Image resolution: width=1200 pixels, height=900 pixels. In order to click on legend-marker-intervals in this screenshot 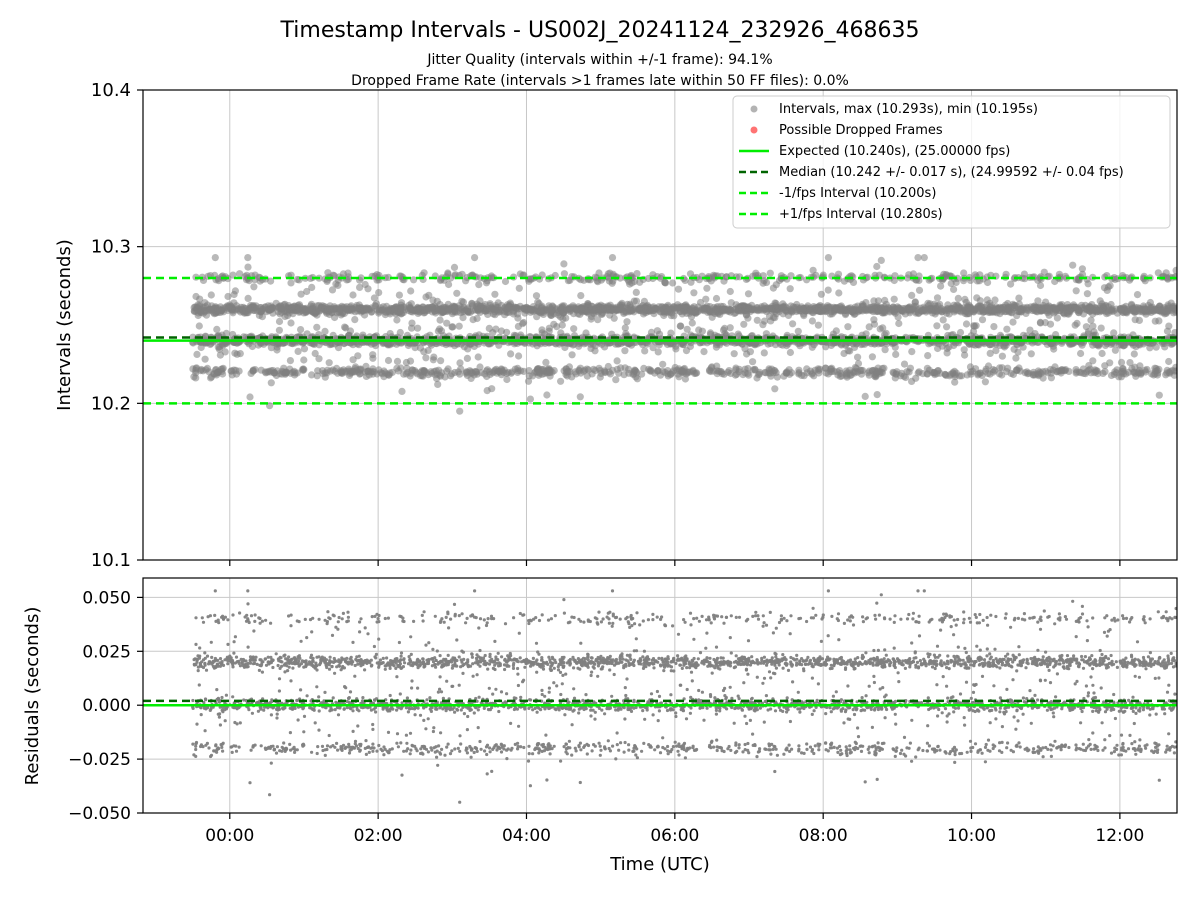, I will do `click(754, 109)`.